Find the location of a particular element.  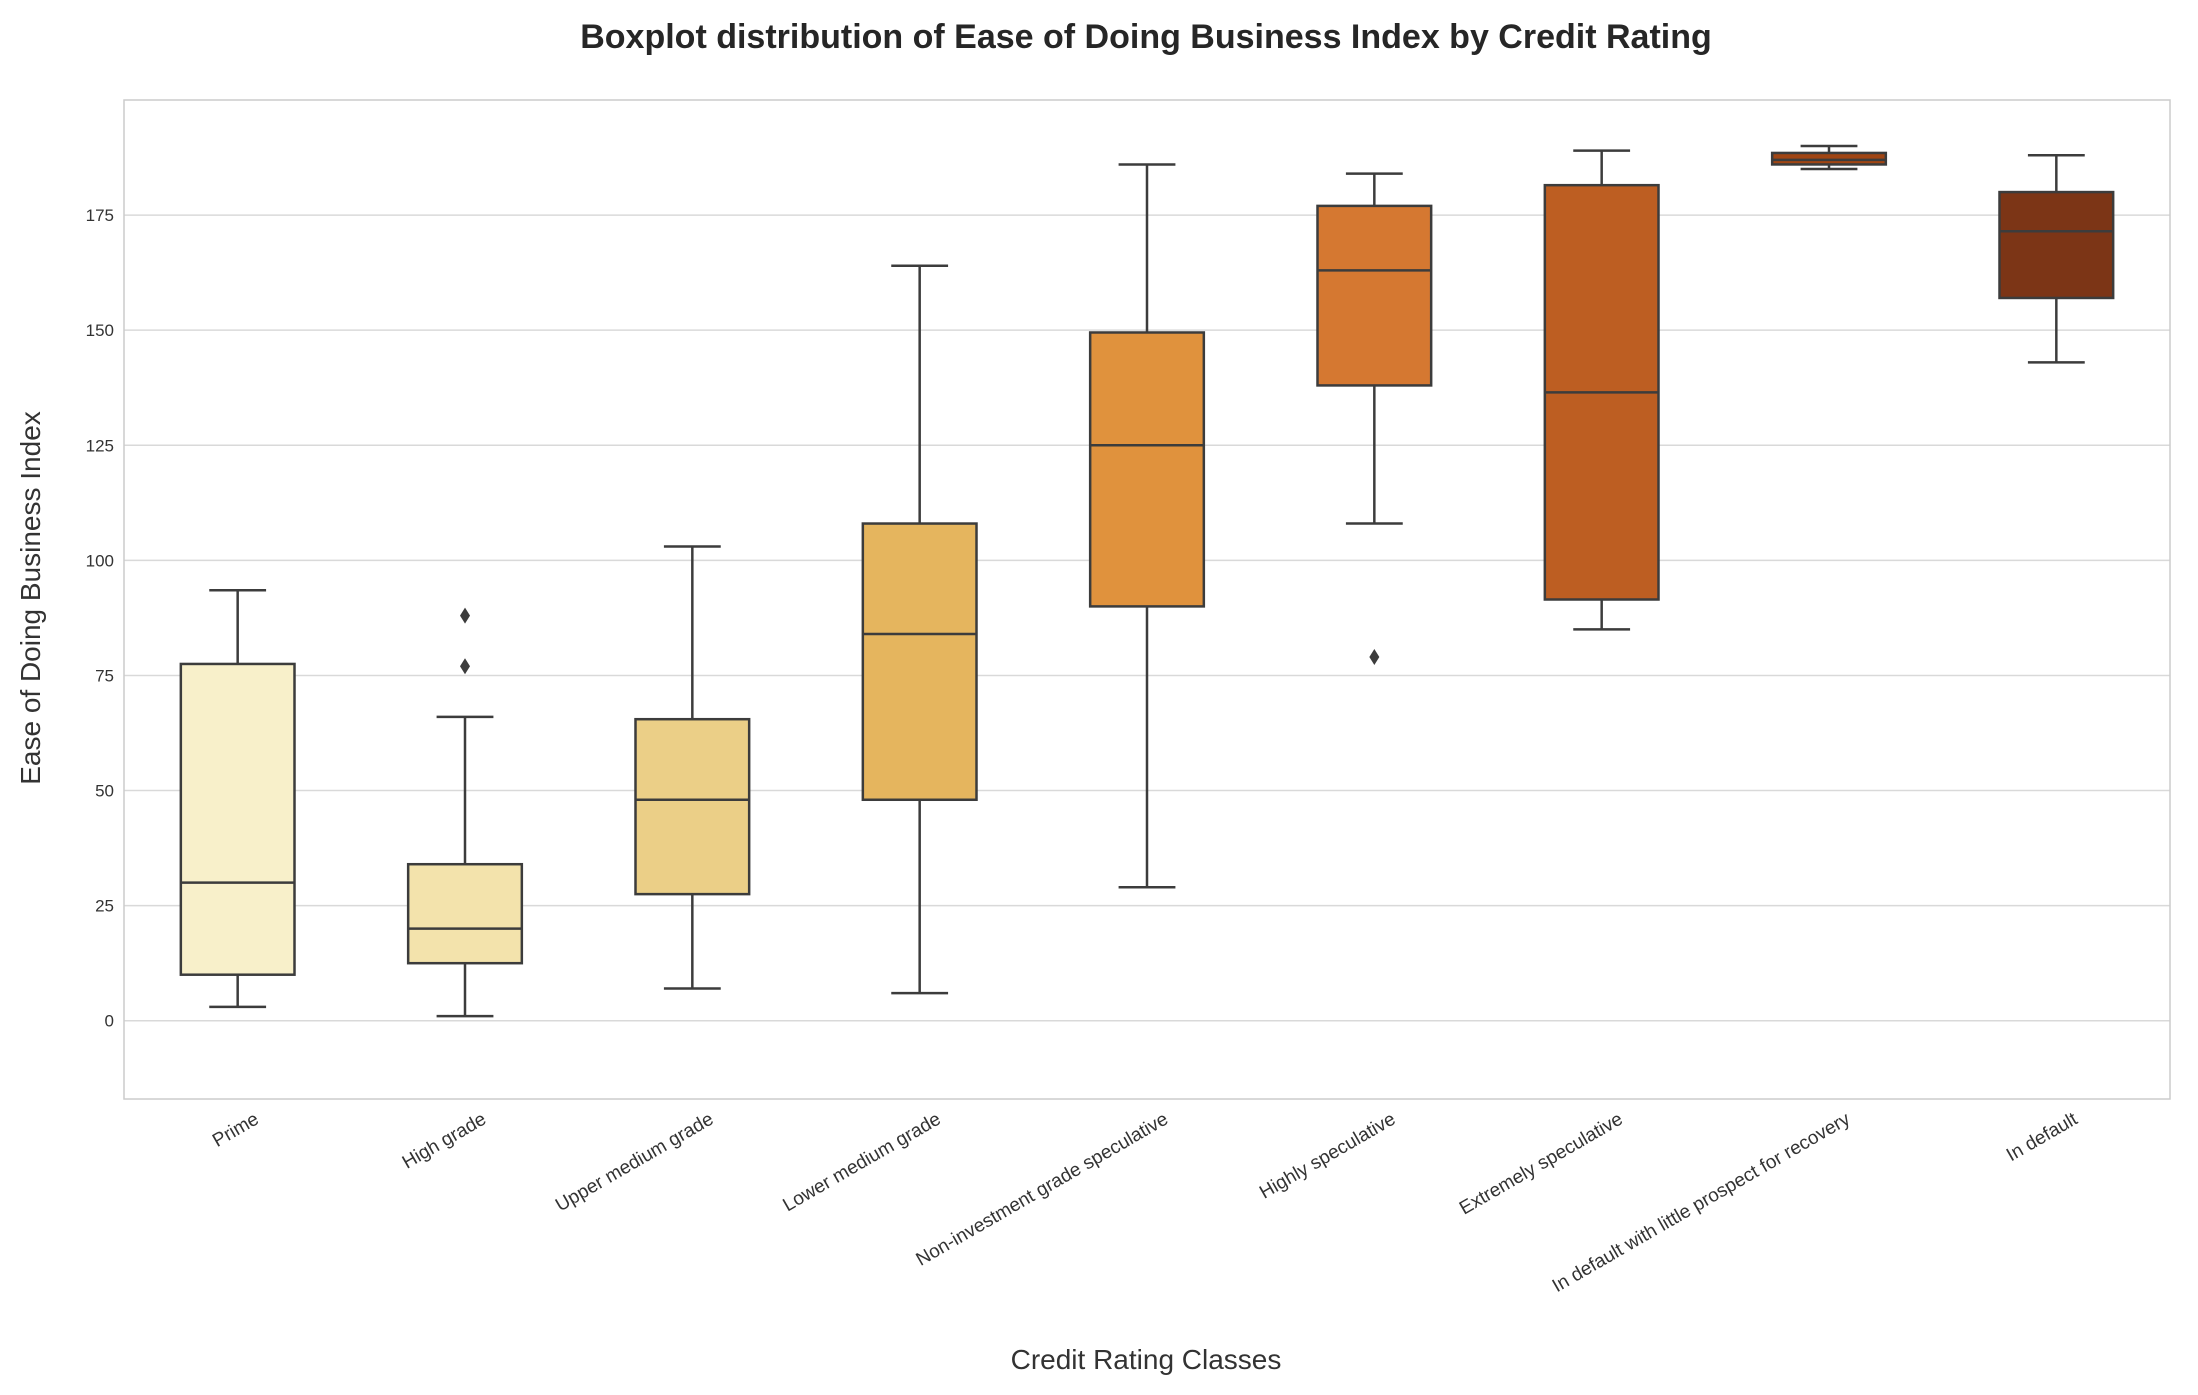

x-tick-label: Lower medium grade is located at coordinates (862, 1162).